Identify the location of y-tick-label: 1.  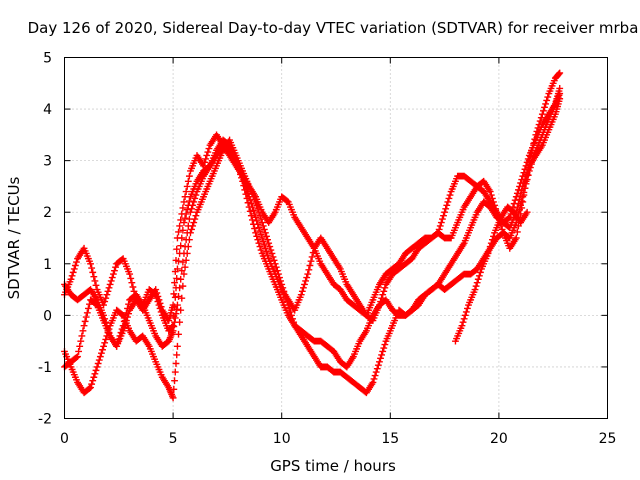
(47, 265).